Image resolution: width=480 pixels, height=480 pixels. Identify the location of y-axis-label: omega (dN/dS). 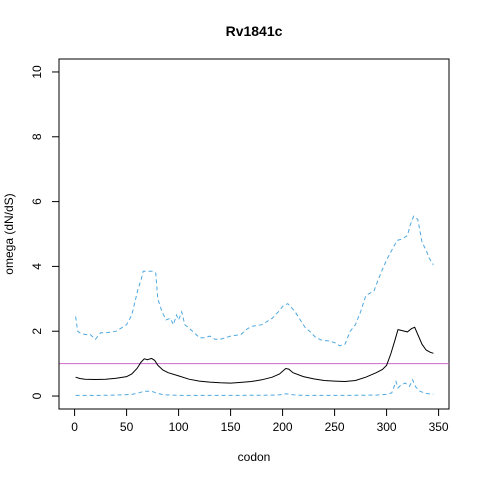
(9, 233).